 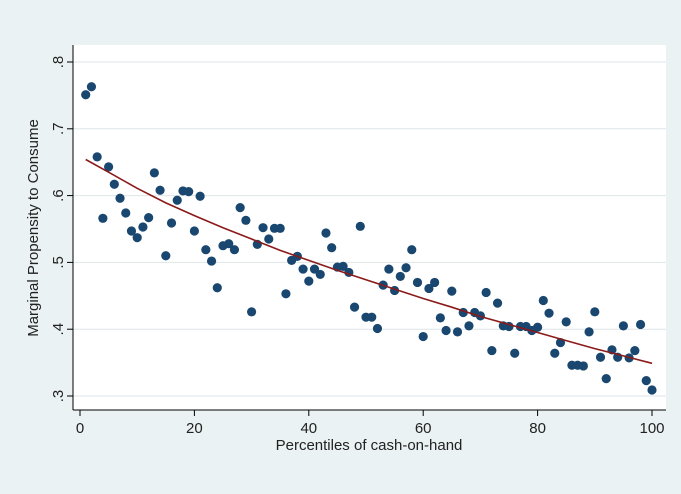 I want to click on y-tick-label: .5, so click(x=58, y=262).